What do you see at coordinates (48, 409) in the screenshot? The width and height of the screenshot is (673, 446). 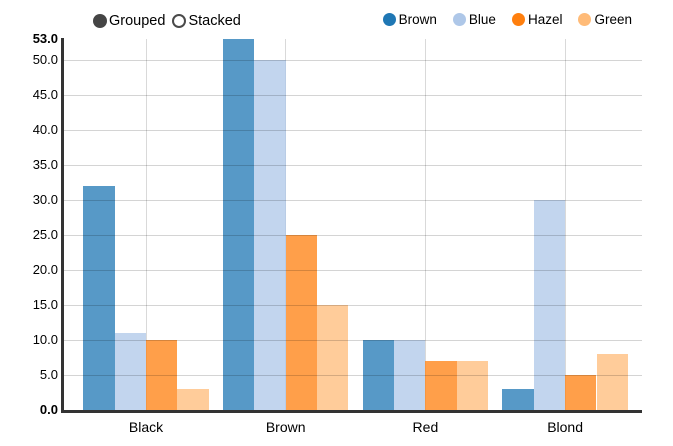 I see `y-axis-tick-label: 0.0` at bounding box center [48, 409].